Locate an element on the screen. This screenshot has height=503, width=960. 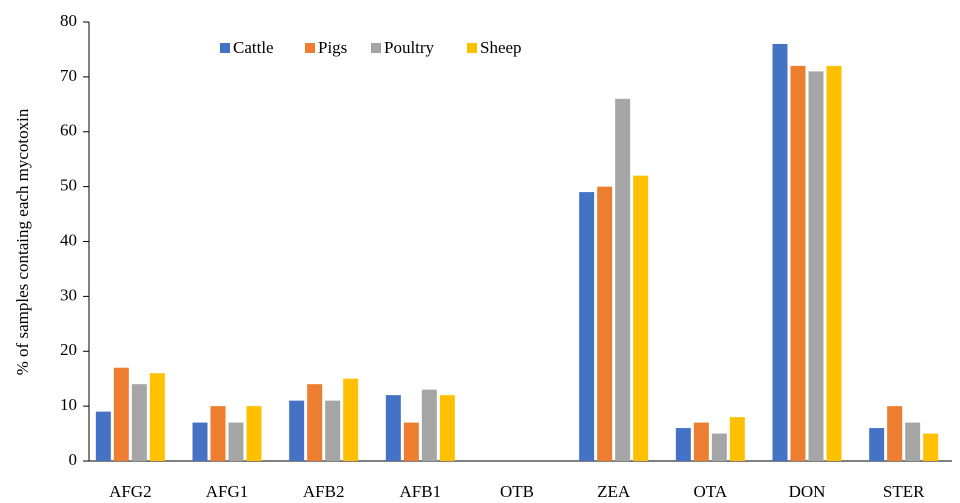
x-tick-label: AFB1 is located at coordinates (421, 491).